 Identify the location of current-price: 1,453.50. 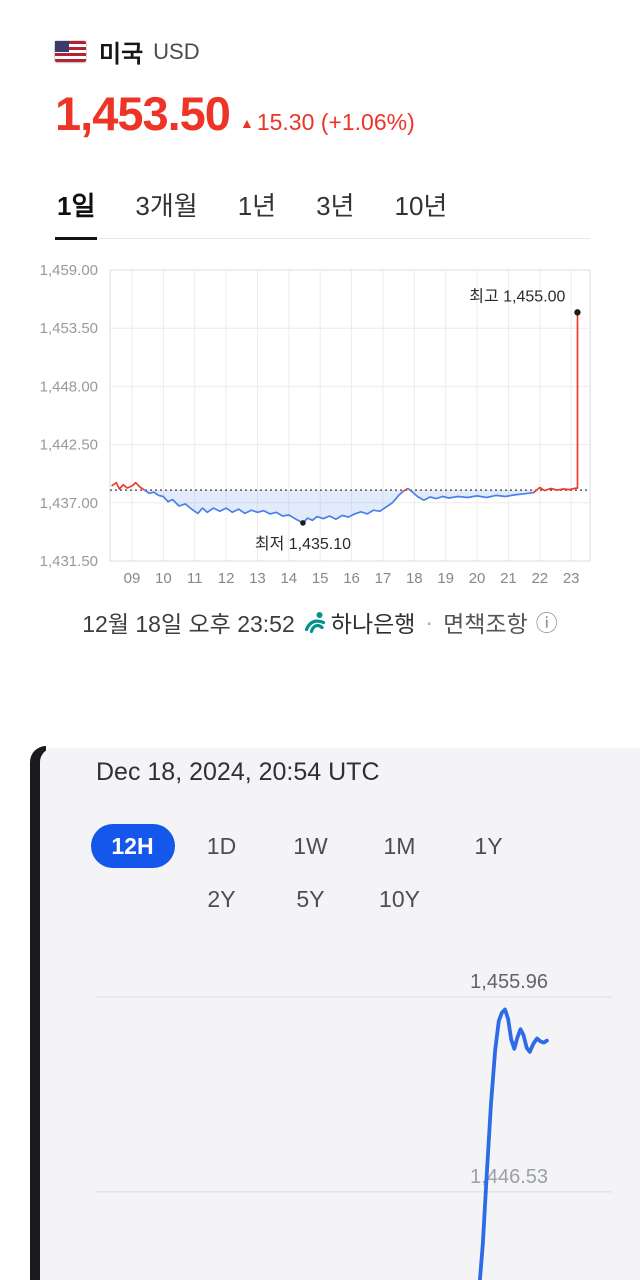
(143, 113).